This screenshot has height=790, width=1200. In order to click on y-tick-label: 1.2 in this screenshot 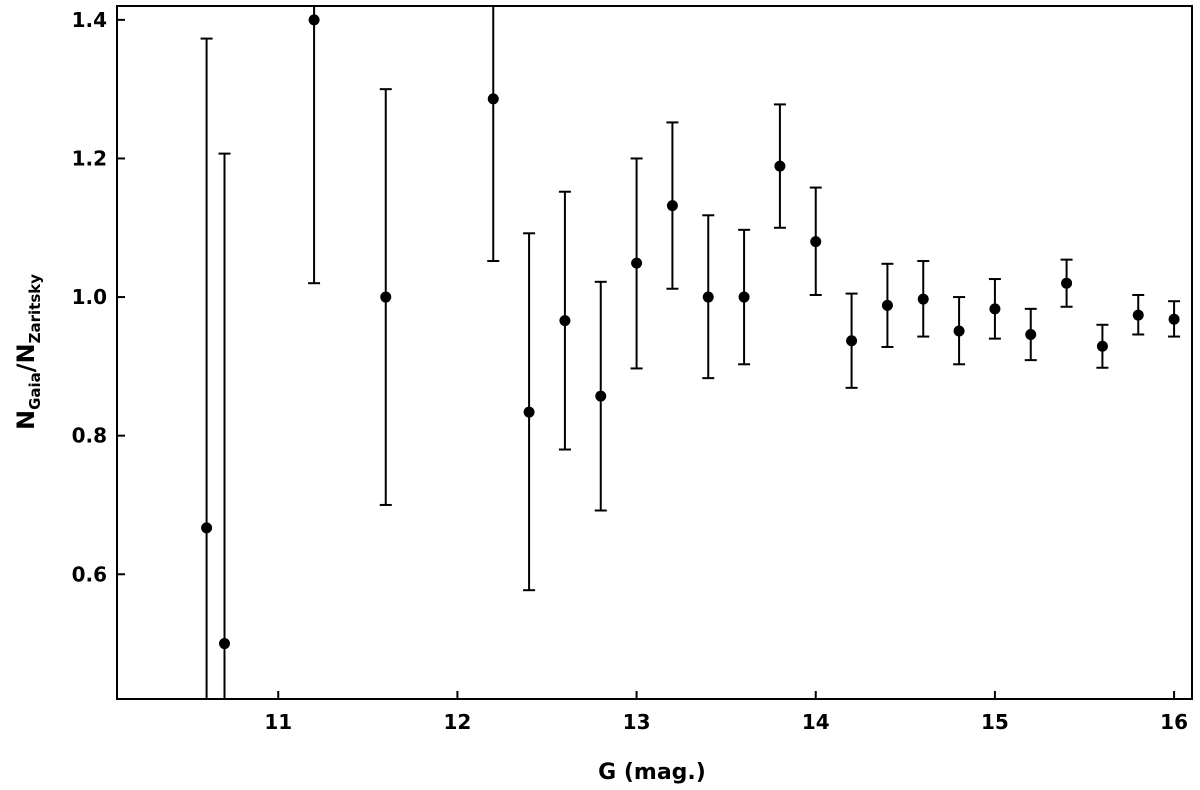, I will do `click(89, 158)`.